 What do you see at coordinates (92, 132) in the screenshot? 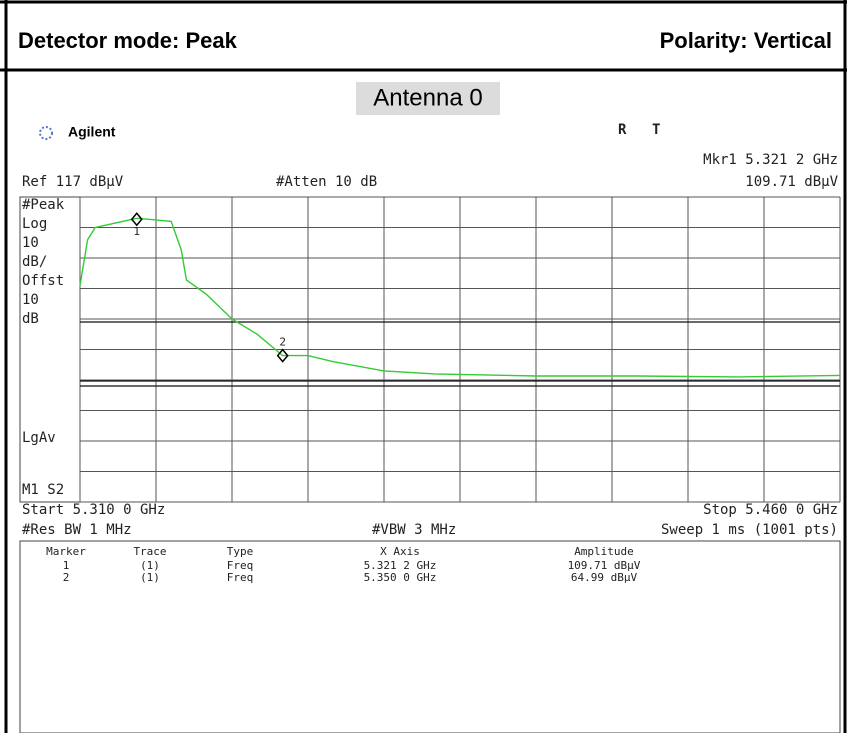
I see `brand: Agilent` at bounding box center [92, 132].